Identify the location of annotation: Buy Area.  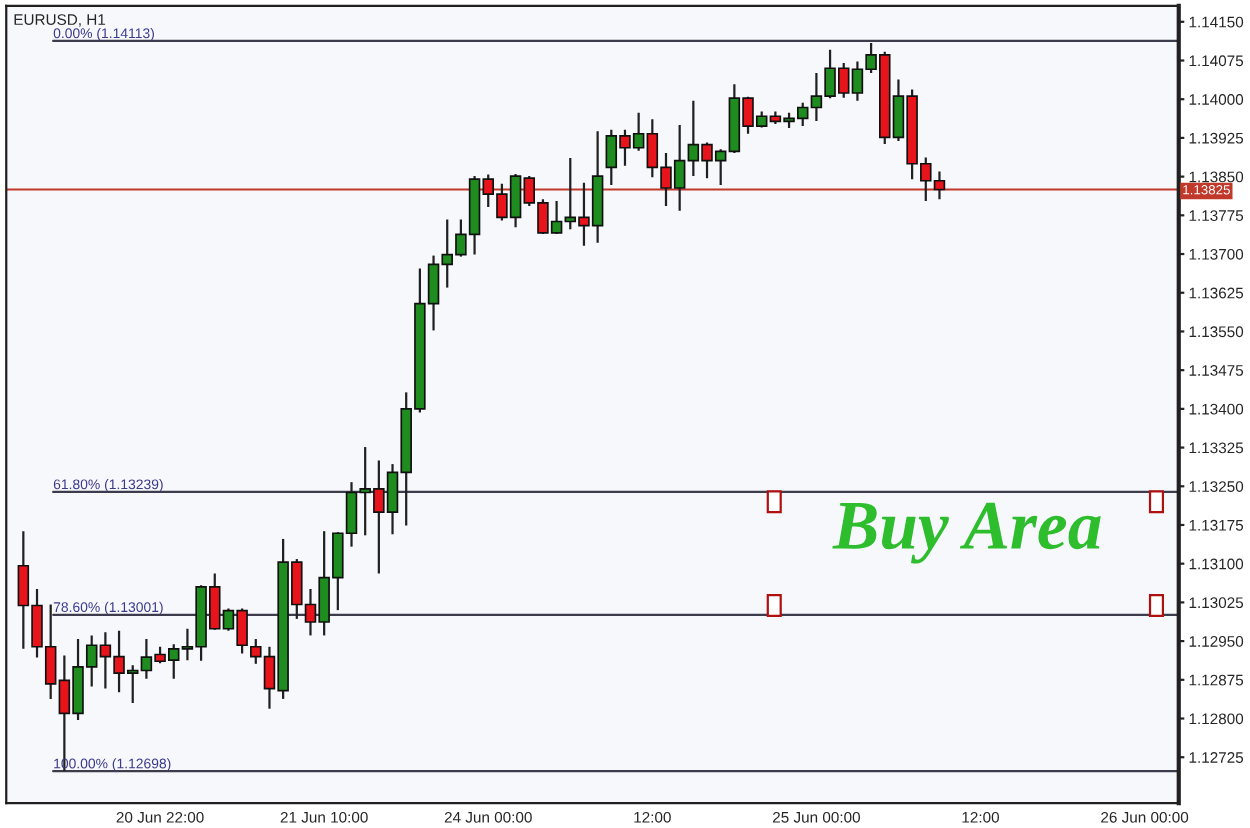
(966, 533).